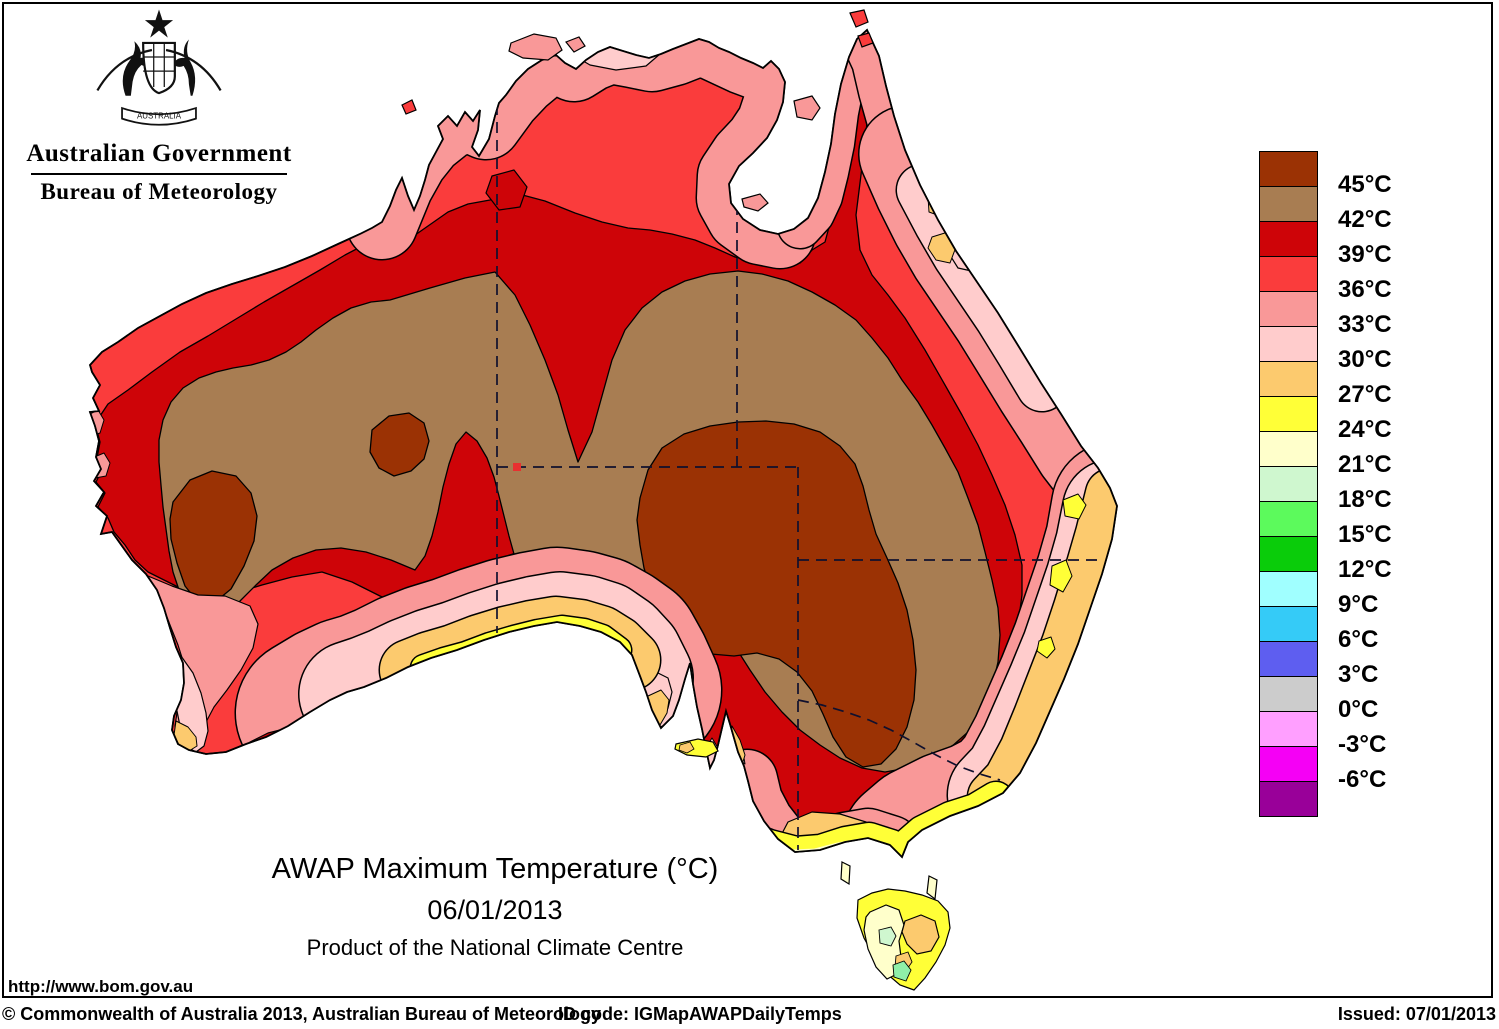 The height and width of the screenshot is (1029, 1499). What do you see at coordinates (1325, 559) in the screenshot?
I see `legend-swatch: 12°C` at bounding box center [1325, 559].